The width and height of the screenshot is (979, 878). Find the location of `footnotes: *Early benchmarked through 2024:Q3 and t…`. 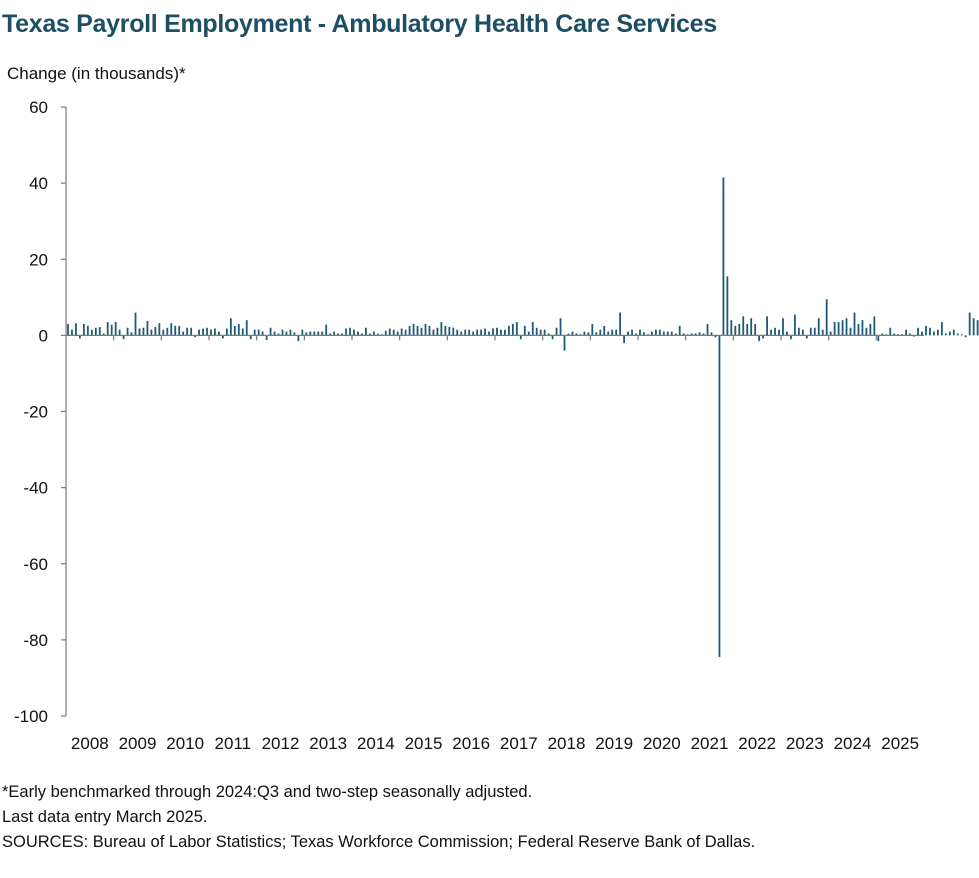

footnotes: *Early benchmarked through 2024:Q3 and t… is located at coordinates (378, 817).